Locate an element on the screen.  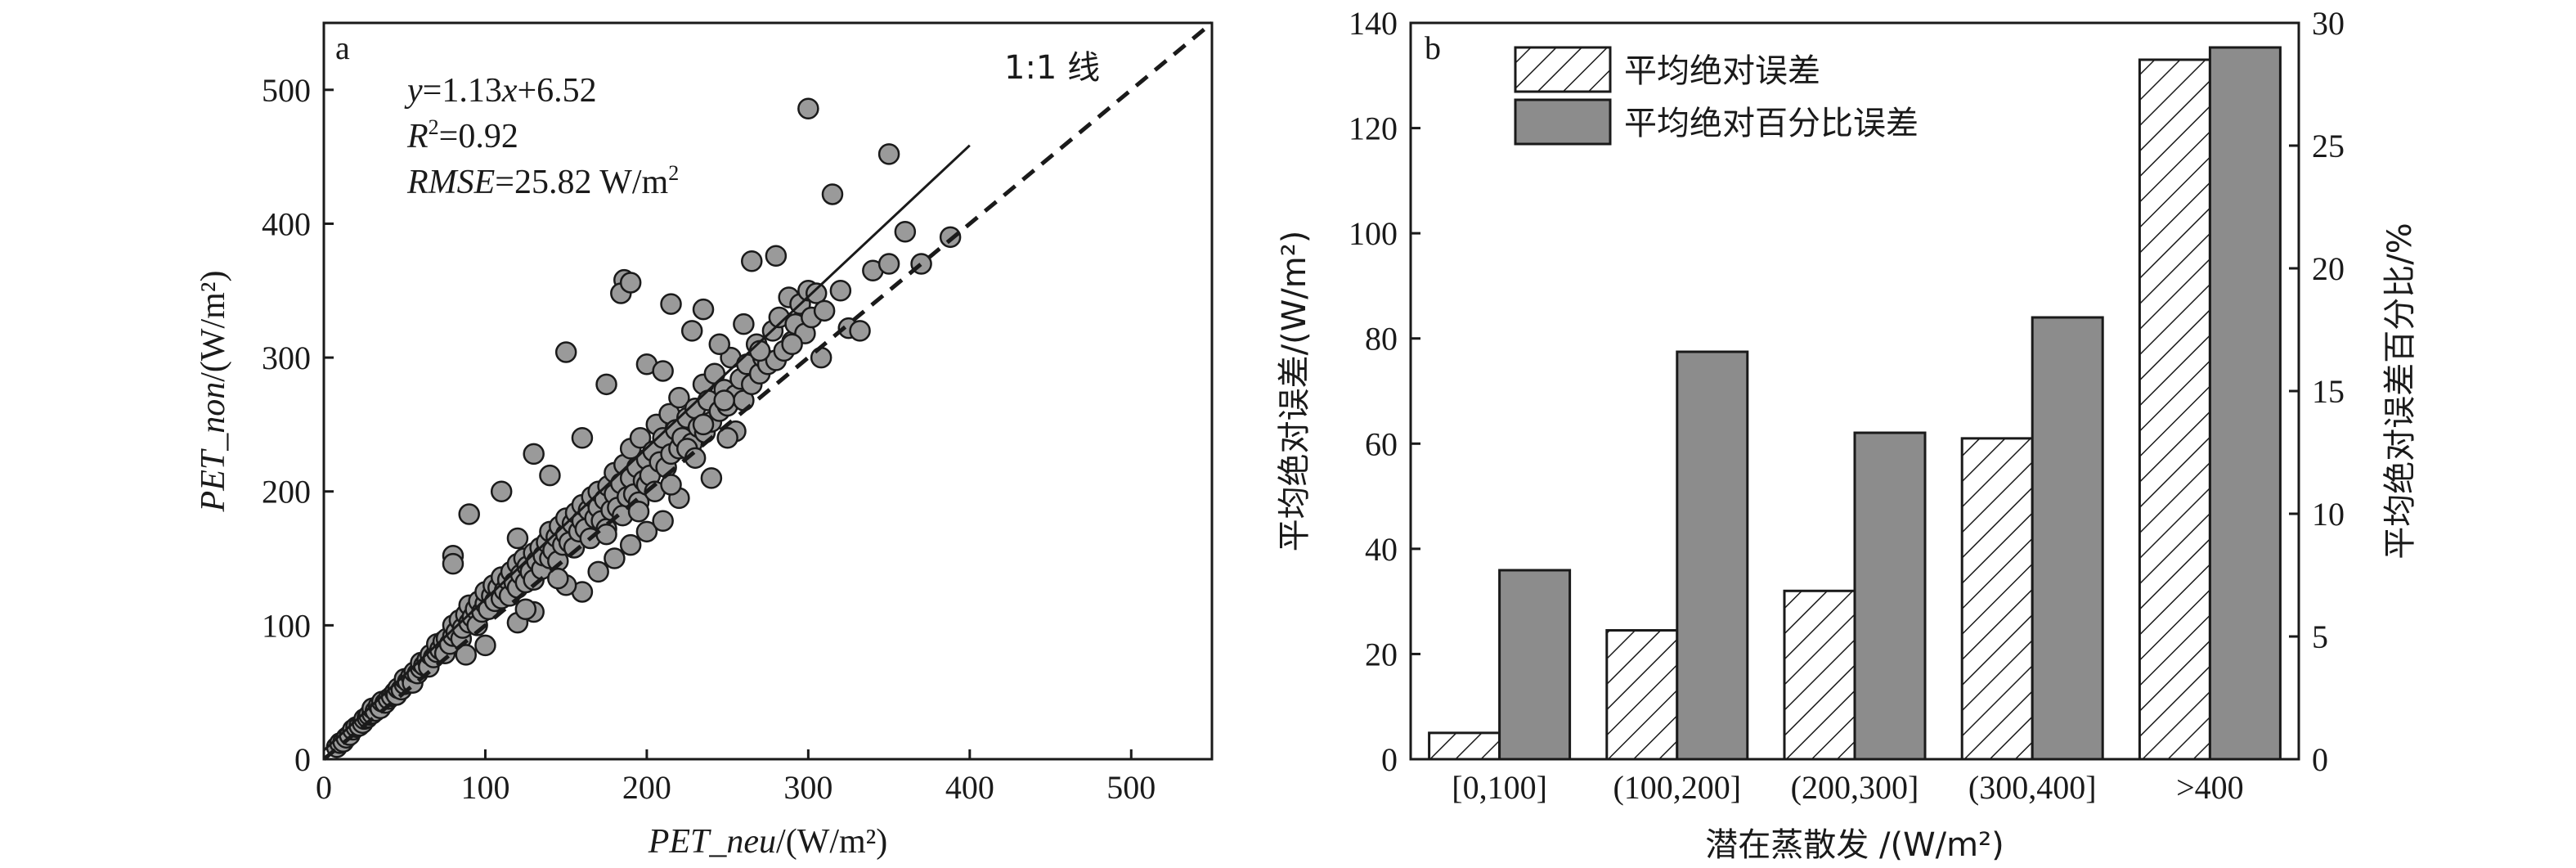
y2-tick-label: 20 is located at coordinates (2329, 268).